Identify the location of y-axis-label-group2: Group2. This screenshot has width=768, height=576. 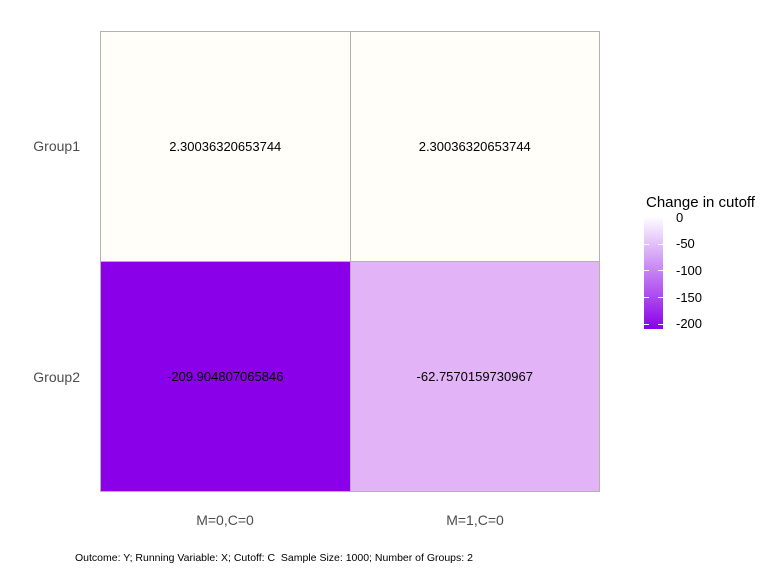
(56, 377).